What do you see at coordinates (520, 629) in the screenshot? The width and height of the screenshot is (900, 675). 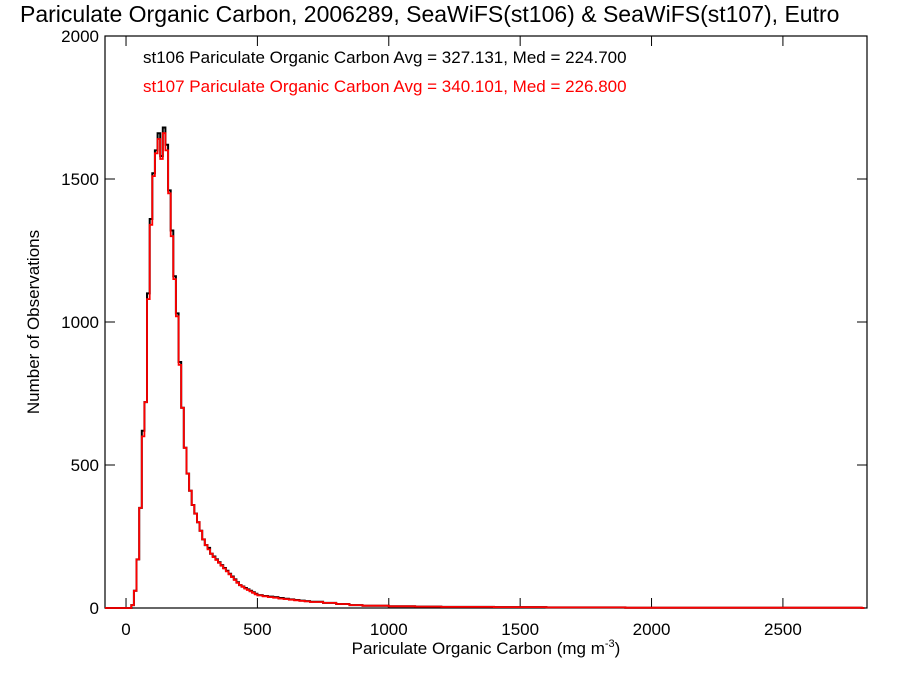 I see `x-tick-label: 1500` at bounding box center [520, 629].